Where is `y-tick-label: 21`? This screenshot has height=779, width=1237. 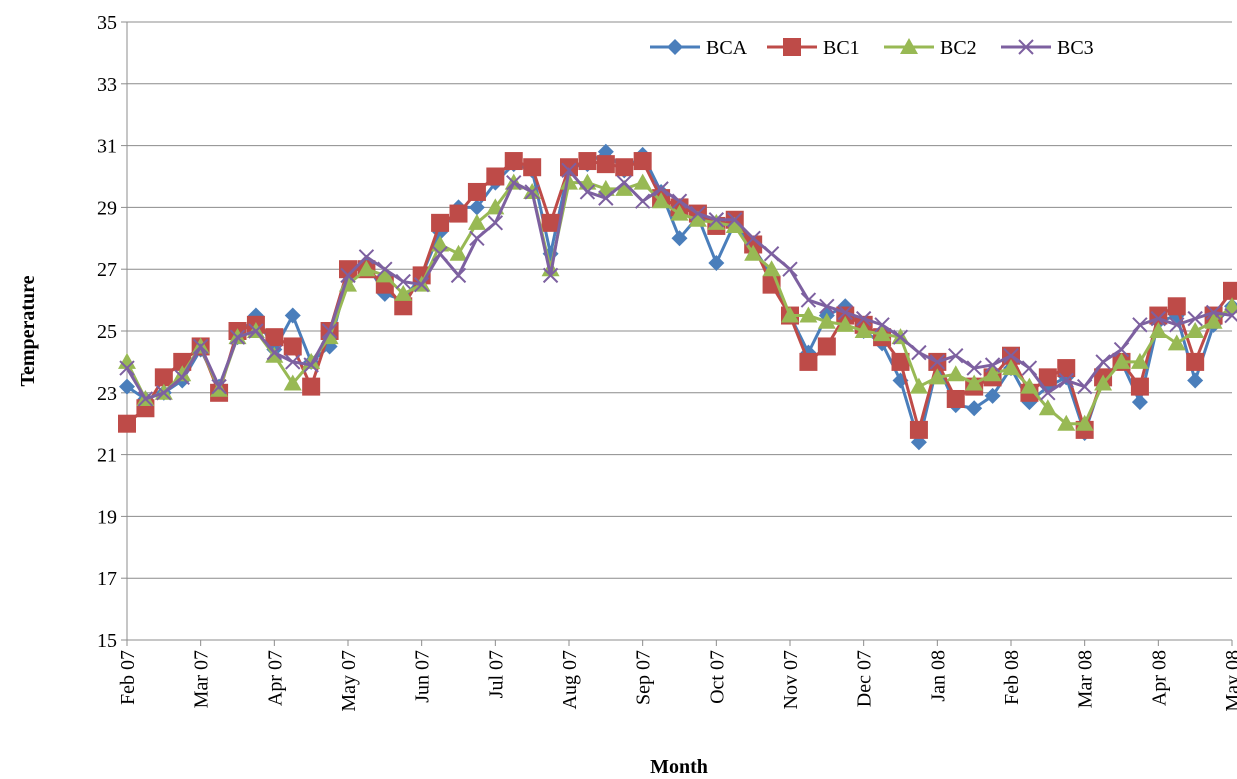 y-tick-label: 21 is located at coordinates (107, 456).